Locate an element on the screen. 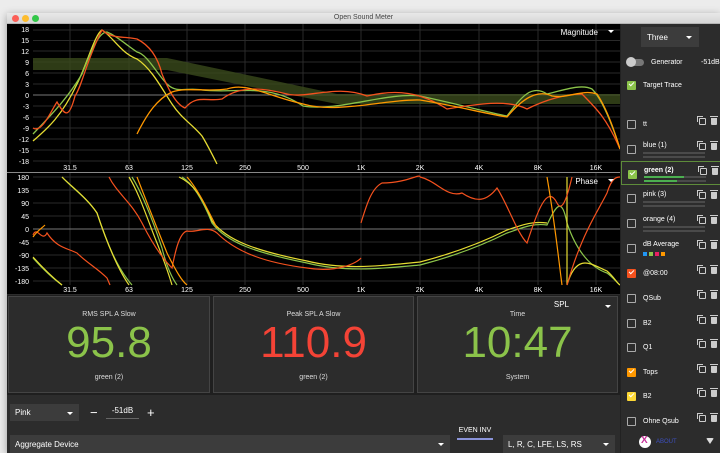  source-item: orange (4) is located at coordinates (670, 223).